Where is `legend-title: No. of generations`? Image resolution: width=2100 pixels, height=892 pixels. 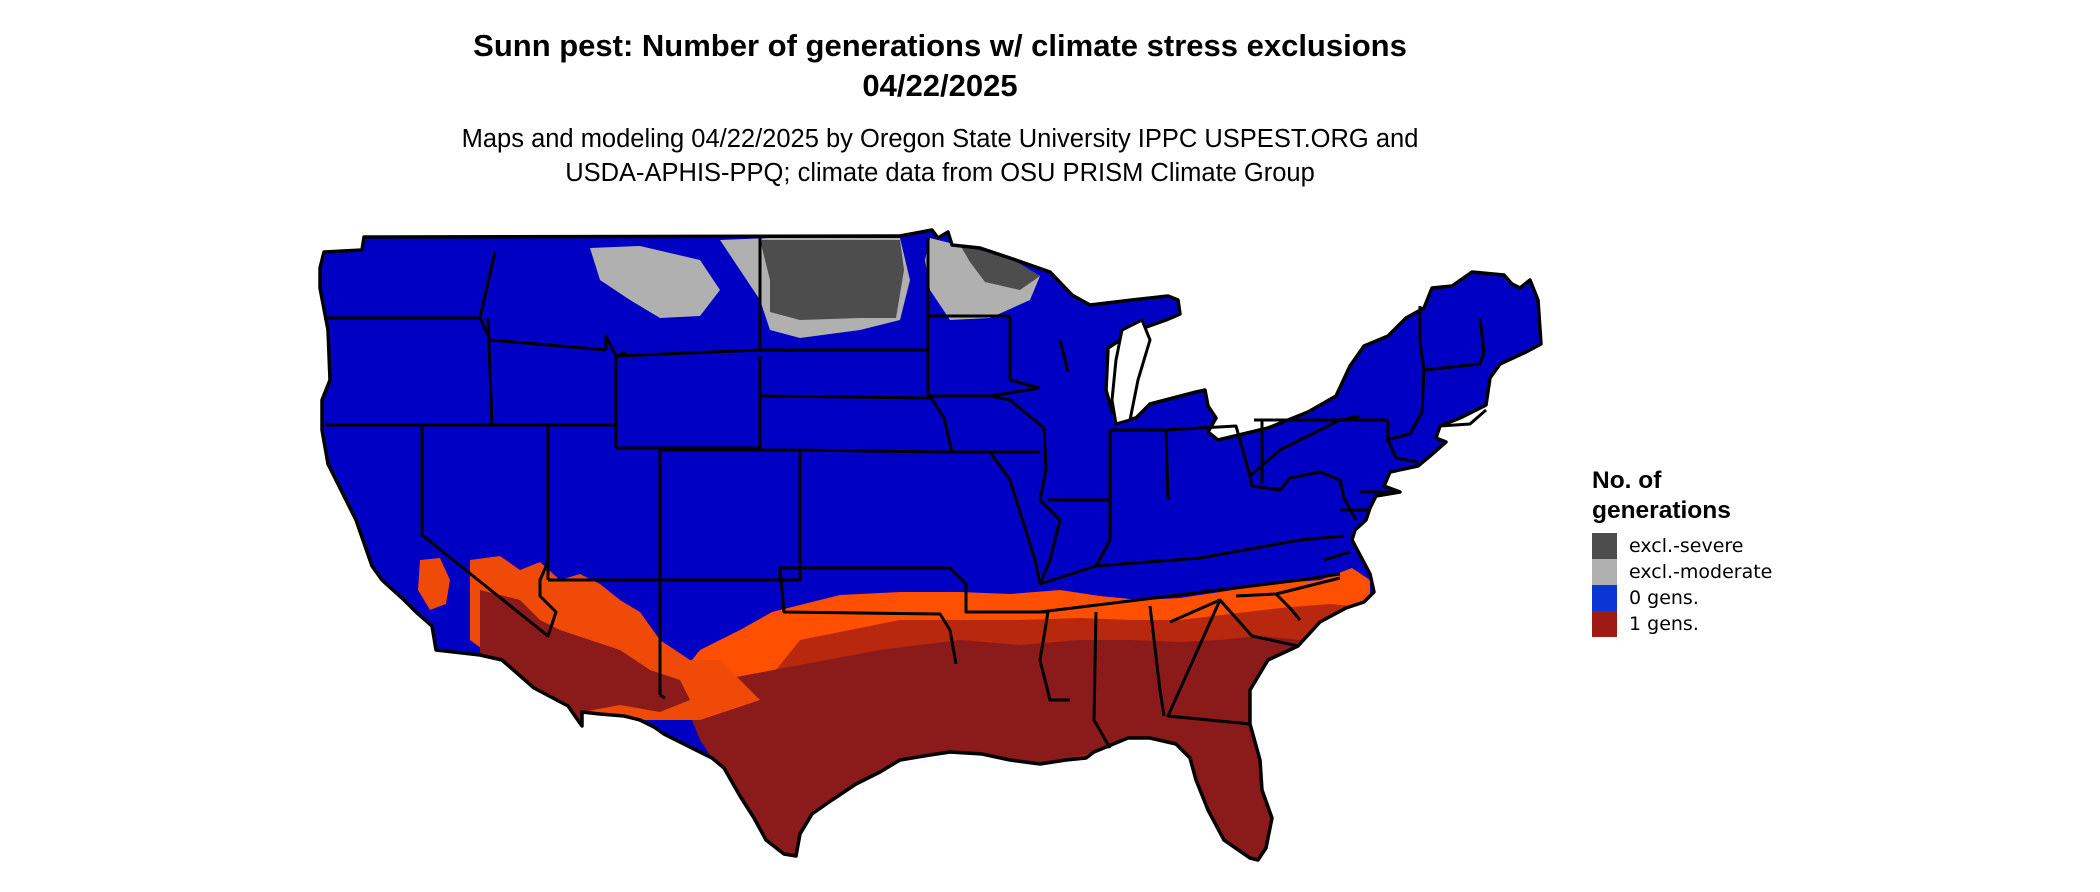
legend-title: No. of generations is located at coordinates (1661, 495).